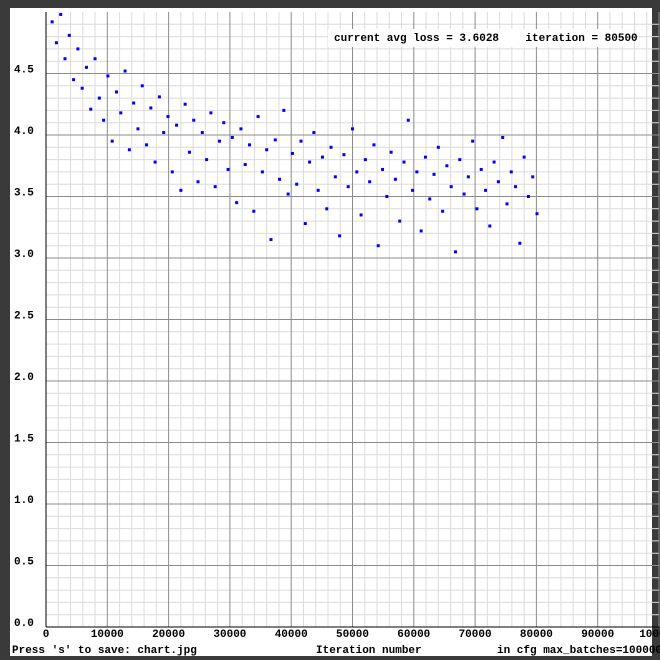 The width and height of the screenshot is (660, 660). What do you see at coordinates (24, 255) in the screenshot?
I see `y-tick-label: 3.0` at bounding box center [24, 255].